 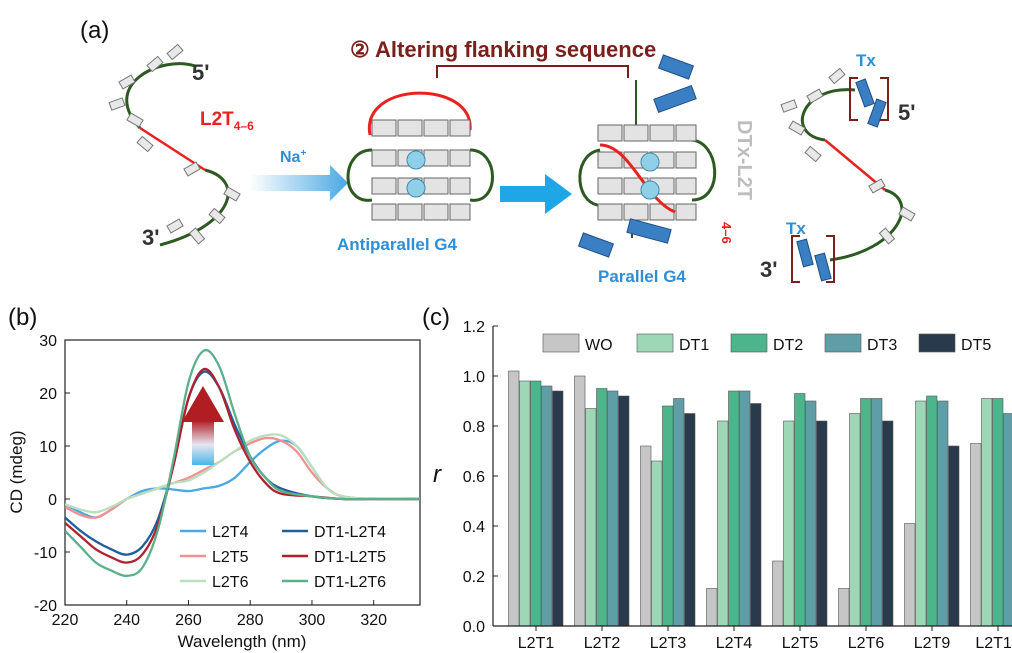 I want to click on legend-label-l2t4: L2T4, so click(x=230, y=532).